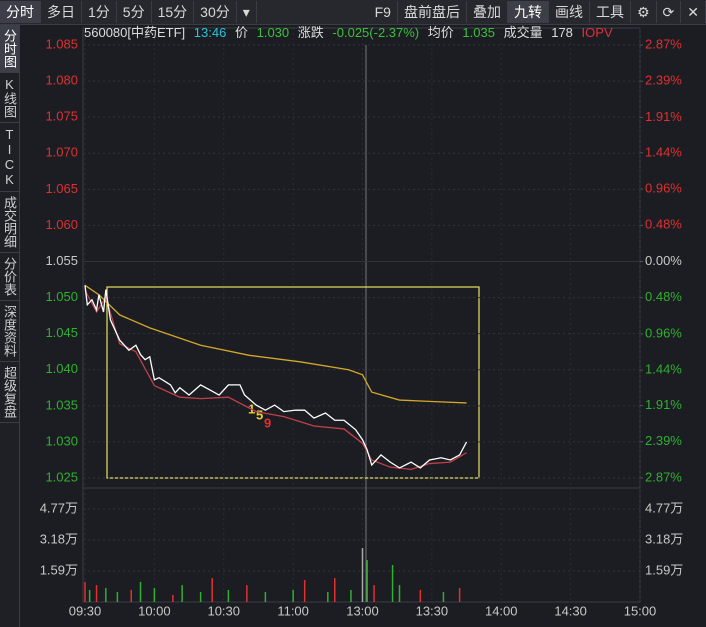 This screenshot has width=706, height=627. I want to click on series-line, so click(275, 344).